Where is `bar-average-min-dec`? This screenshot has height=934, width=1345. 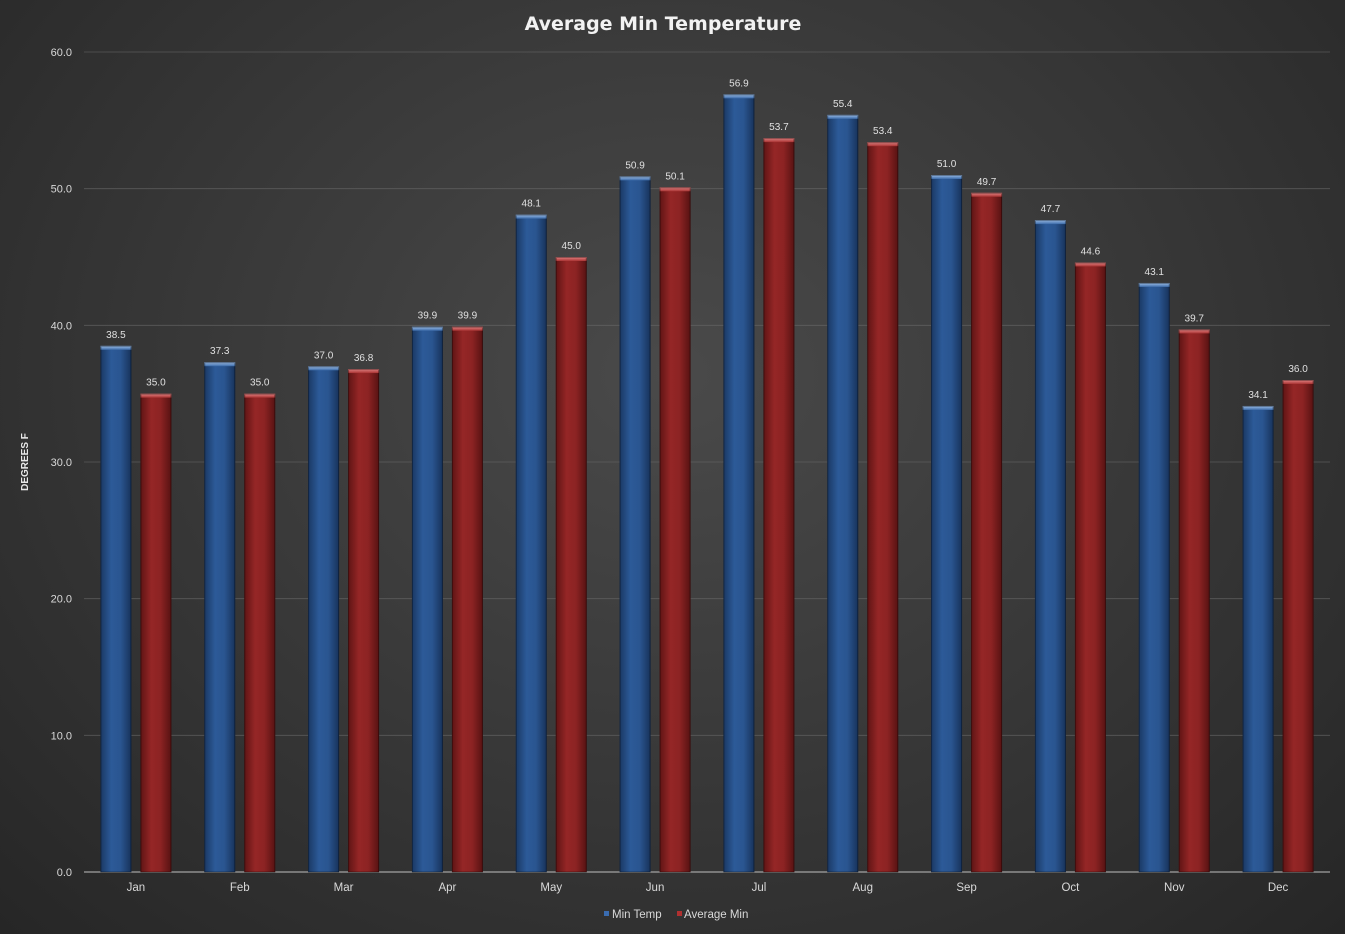 bar-average-min-dec is located at coordinates (1298, 626).